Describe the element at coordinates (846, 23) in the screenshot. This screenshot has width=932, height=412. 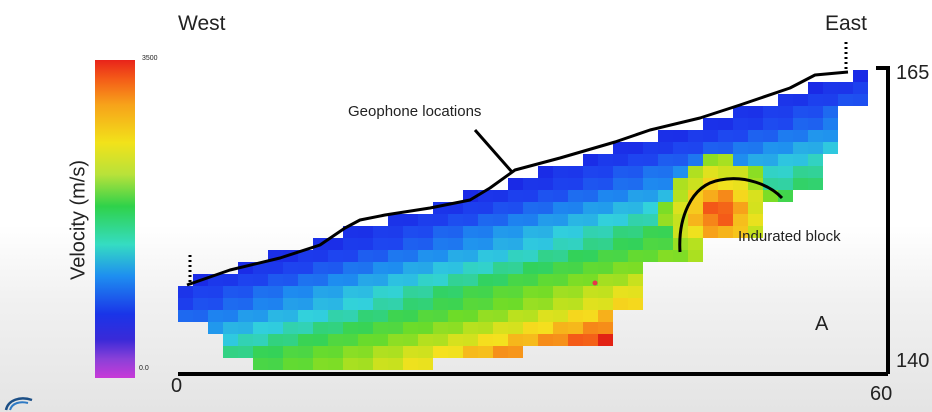
I see `east-label: East` at that location.